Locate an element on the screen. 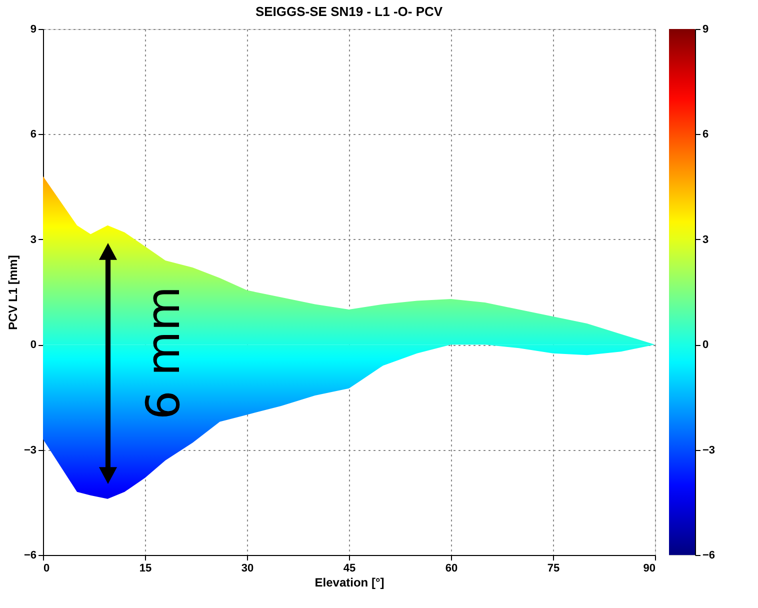 This screenshot has width=758, height=608. y-tick-label: 9 is located at coordinates (33, 30).